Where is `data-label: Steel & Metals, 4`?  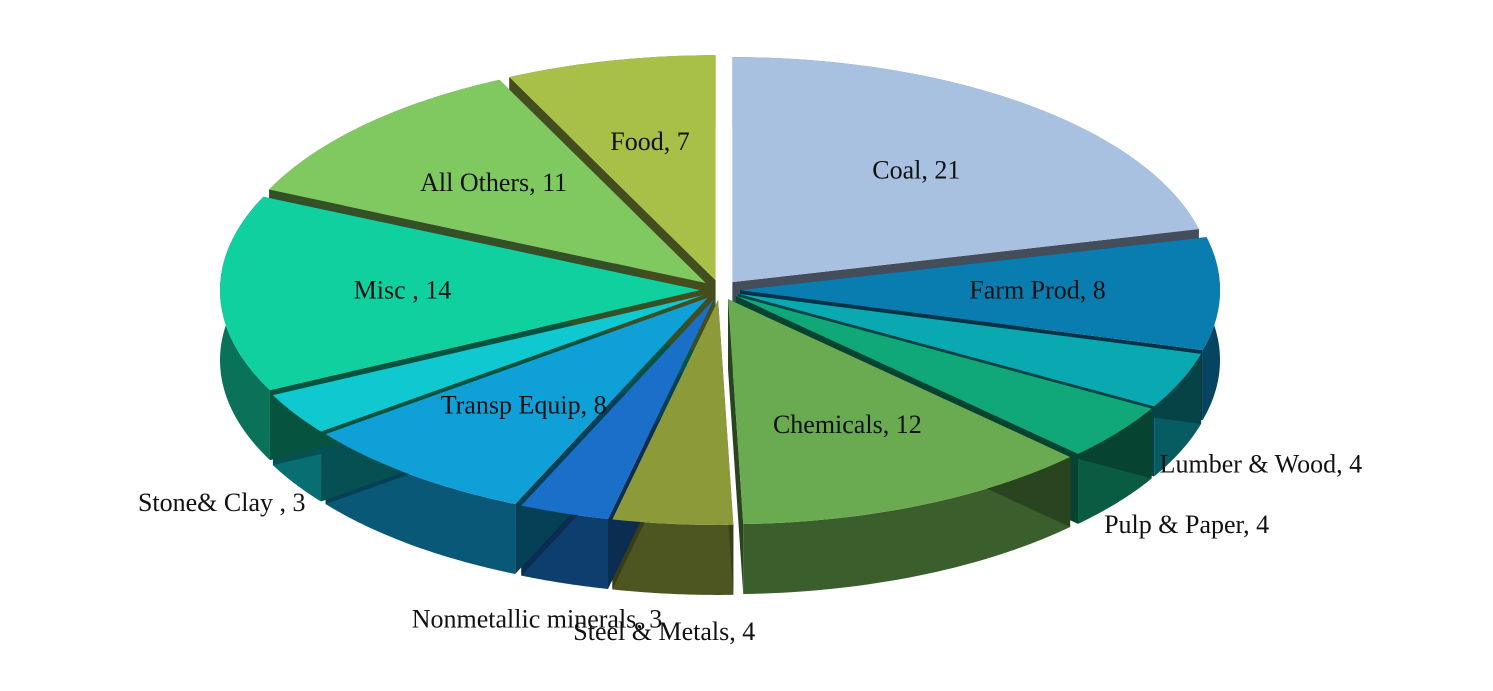
data-label: Steel & Metals, 4 is located at coordinates (664, 631).